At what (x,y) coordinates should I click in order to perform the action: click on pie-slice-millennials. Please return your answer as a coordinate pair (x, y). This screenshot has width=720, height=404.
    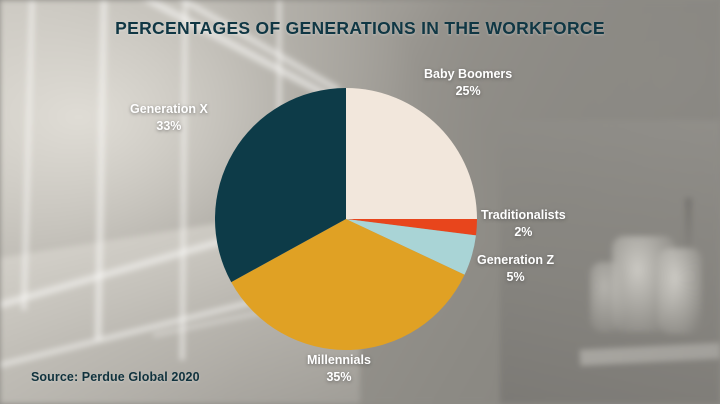
    Looking at the image, I should click on (348, 284).